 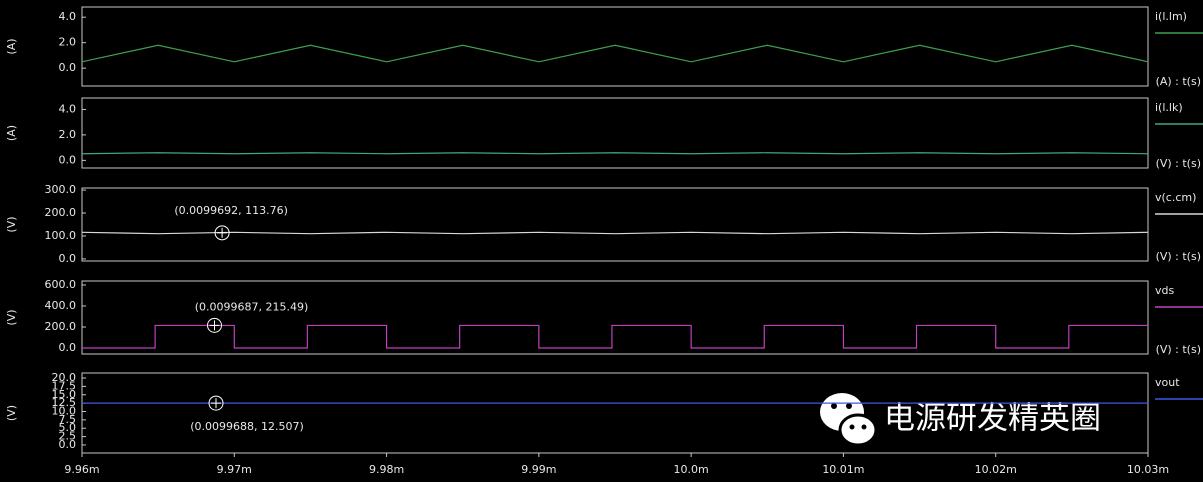 I want to click on y-tick-label: 300.0, so click(x=61, y=189).